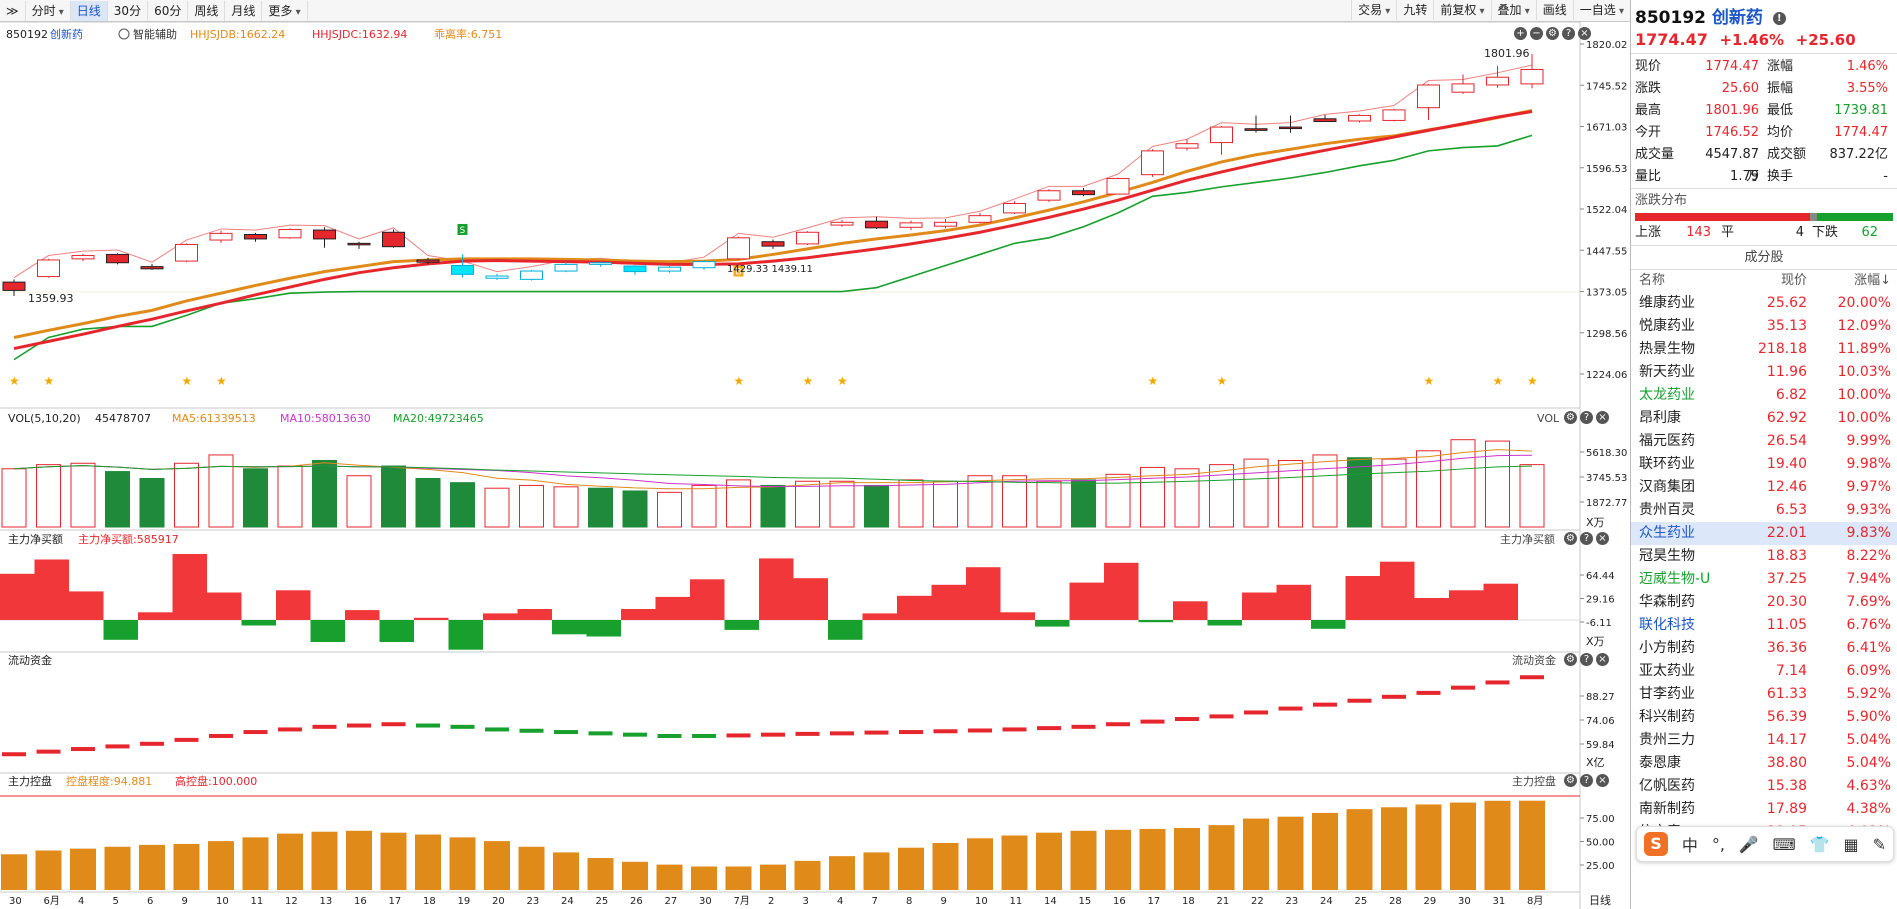 The image size is (1897, 909). Describe the element at coordinates (1764, 602) in the screenshot. I see `stock-row: 华森制药 20.30 7.69%` at that location.